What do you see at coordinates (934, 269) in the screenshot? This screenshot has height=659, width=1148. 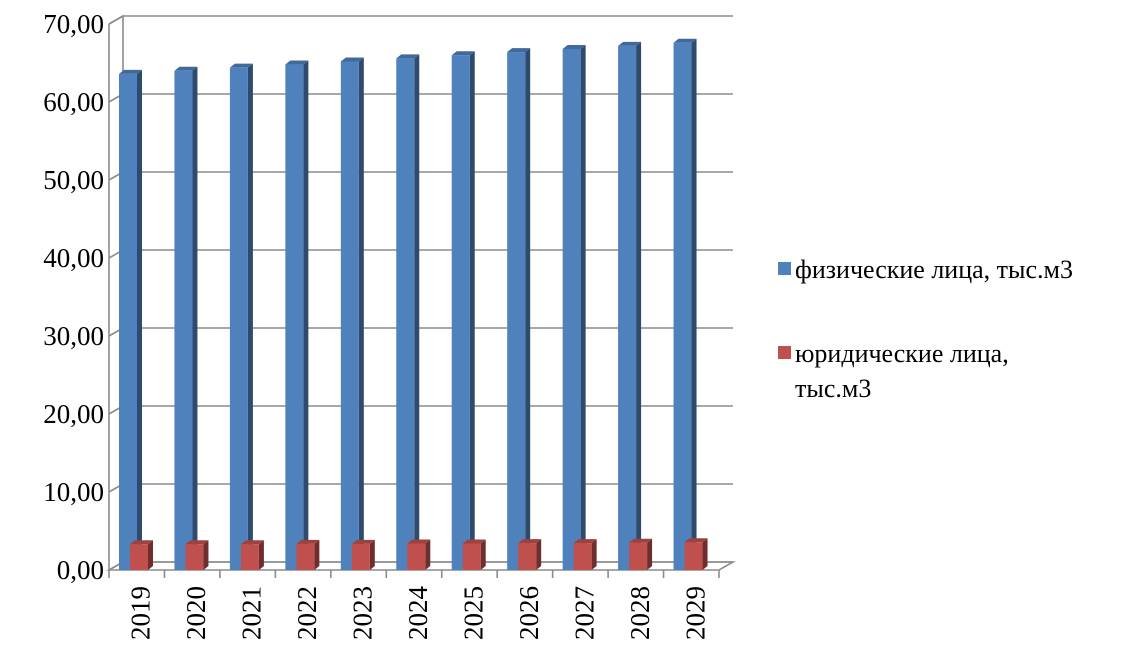 I see `legend-label: физические лица, тыс.м3` at bounding box center [934, 269].